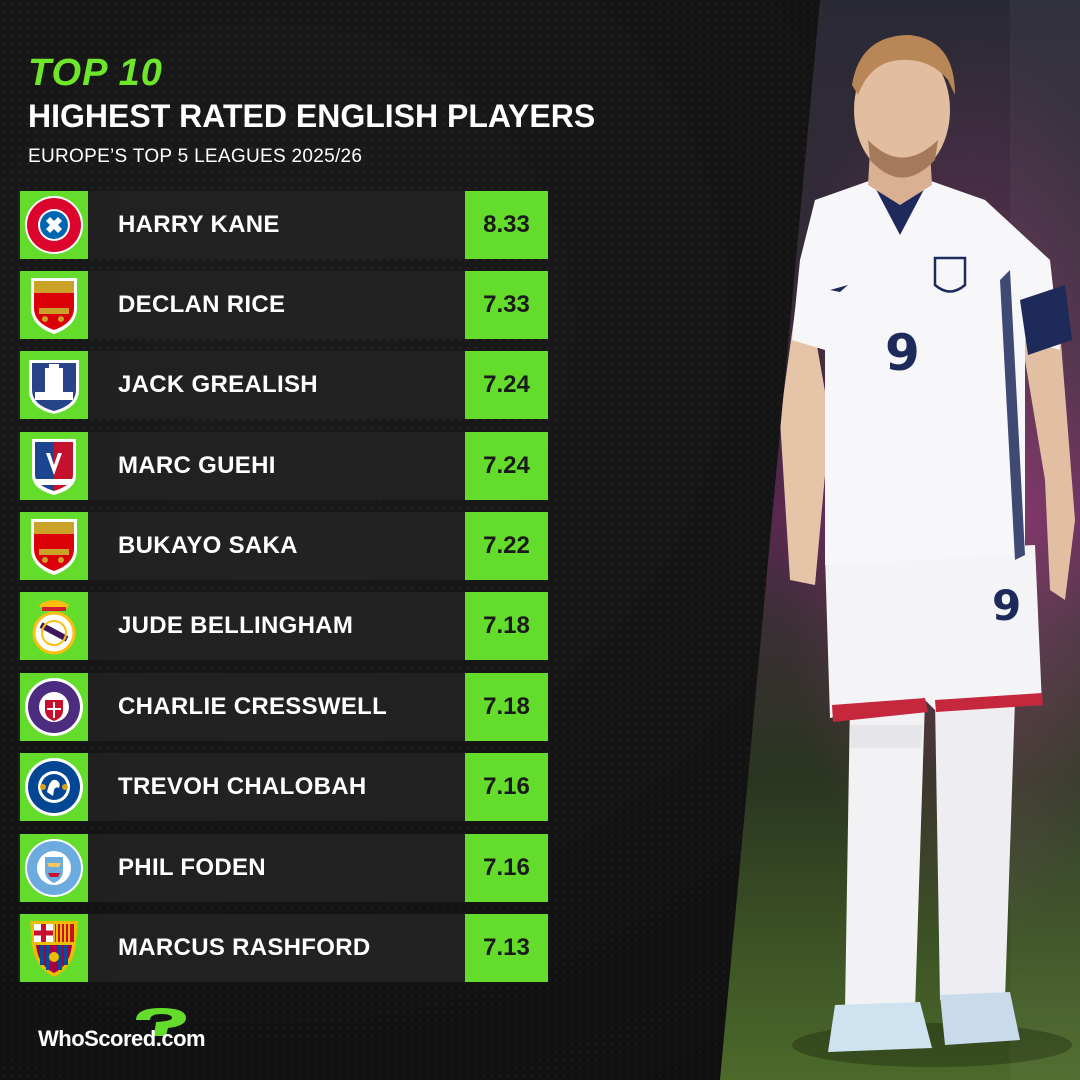 The image size is (1080, 1080). I want to click on player-name: TREVOH CHALOBAH, so click(242, 786).